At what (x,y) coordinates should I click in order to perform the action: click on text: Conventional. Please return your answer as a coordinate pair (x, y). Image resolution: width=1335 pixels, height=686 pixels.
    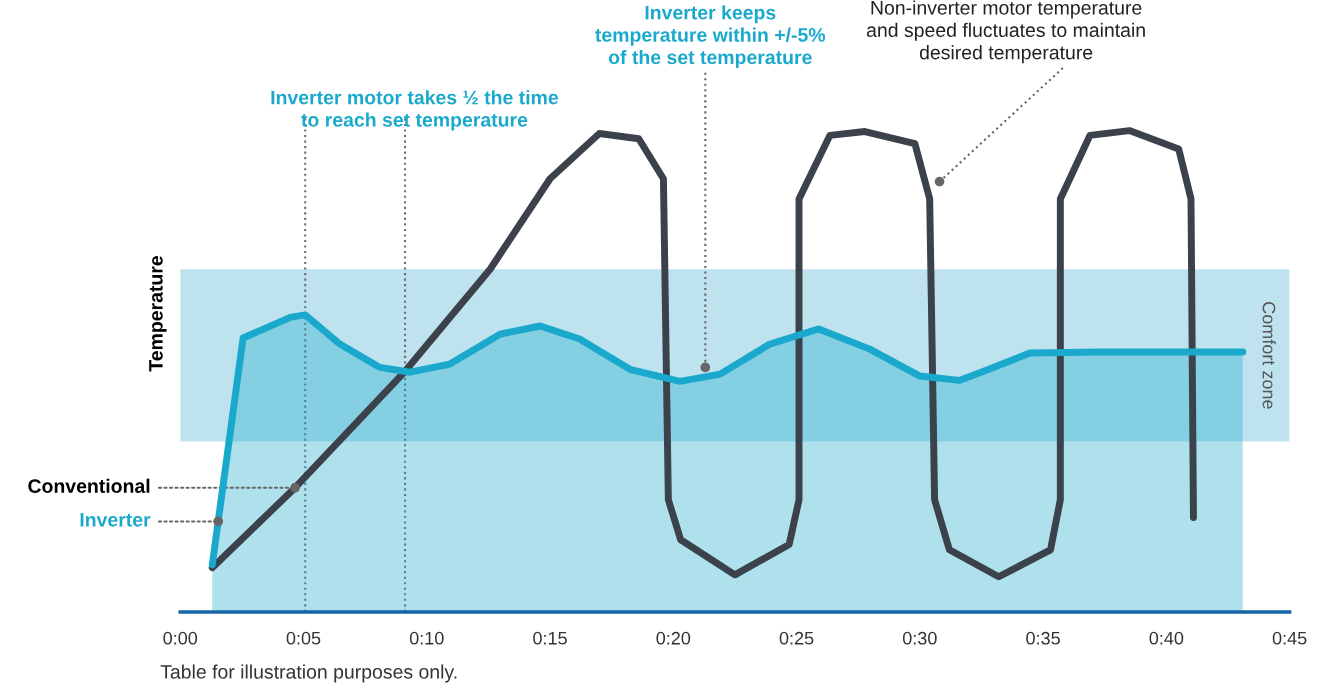
    Looking at the image, I should click on (89, 485).